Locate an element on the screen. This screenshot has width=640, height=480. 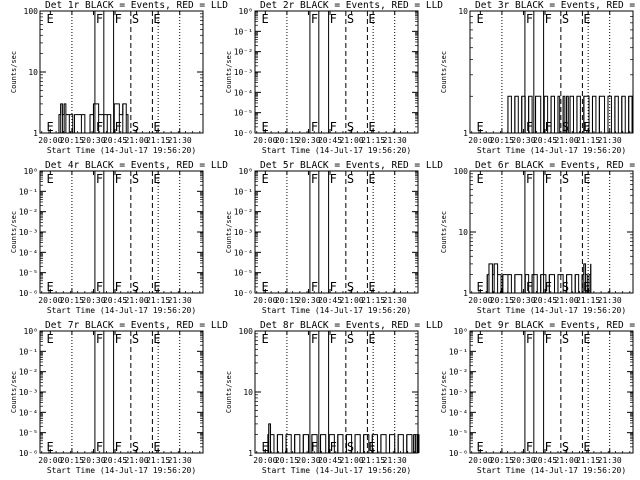
panel-title: Det 3r BLACK = Events, RED = LLD is located at coordinates (557, 5).